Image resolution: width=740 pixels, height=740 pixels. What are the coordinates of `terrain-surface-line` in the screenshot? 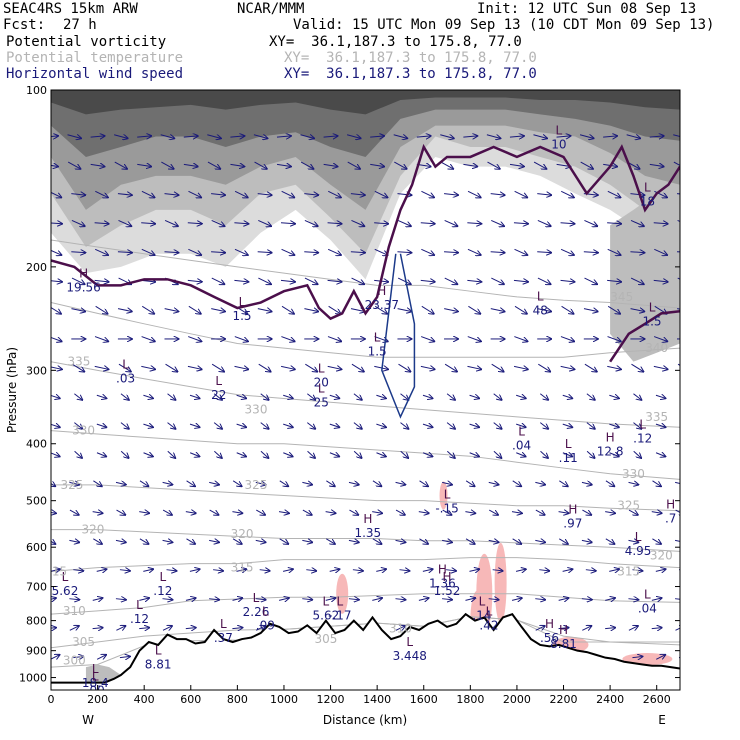 It's located at (365, 648).